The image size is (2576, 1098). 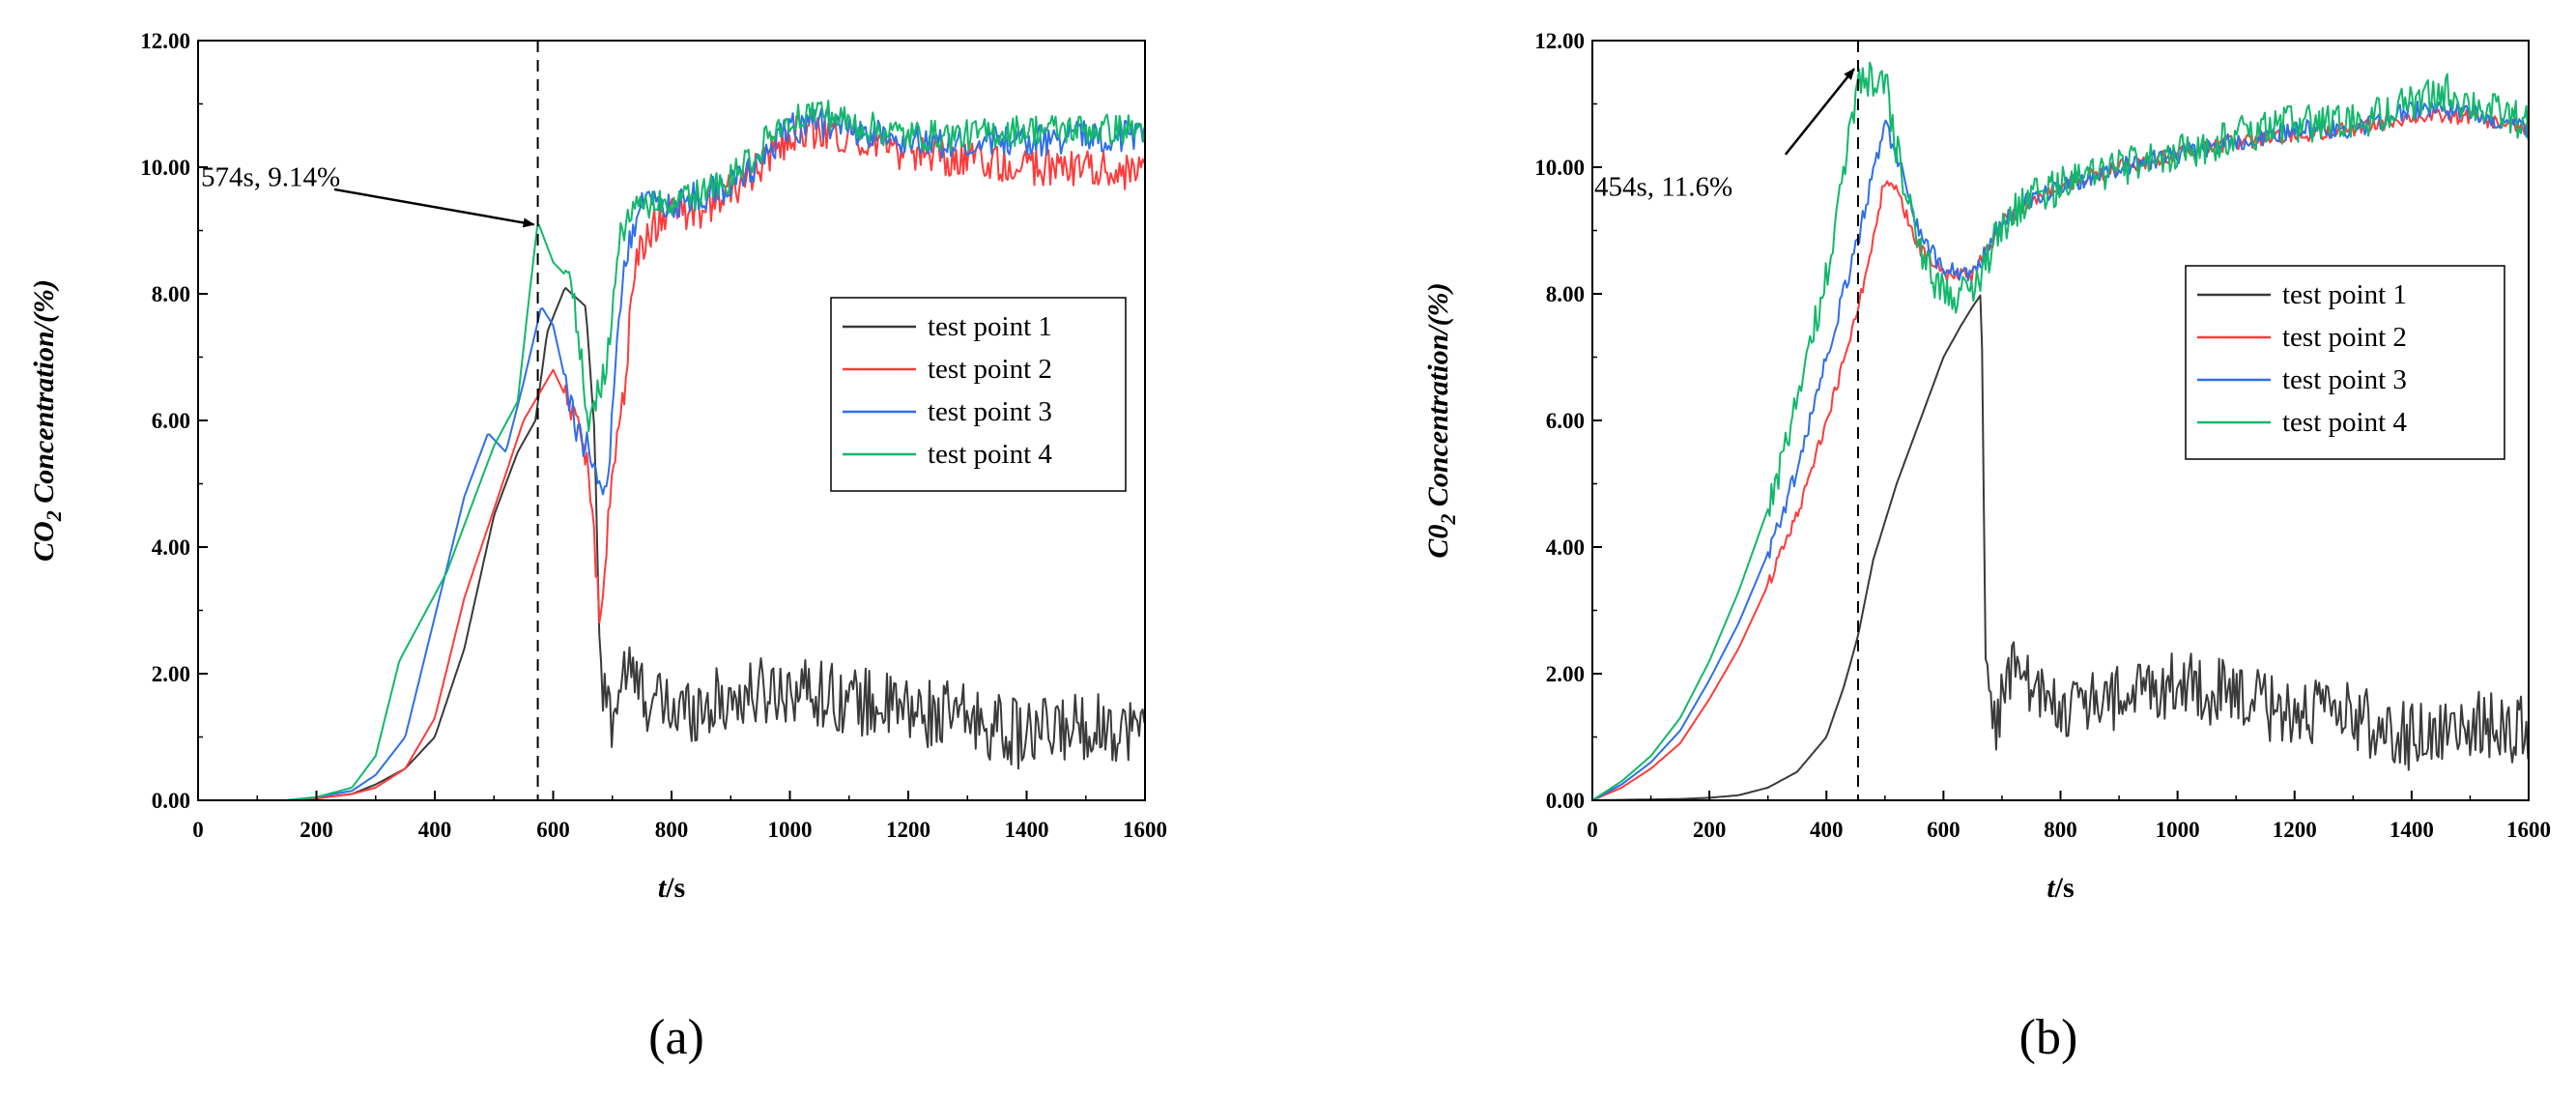 What do you see at coordinates (2048, 1037) in the screenshot?
I see `panel-label: (b)` at bounding box center [2048, 1037].